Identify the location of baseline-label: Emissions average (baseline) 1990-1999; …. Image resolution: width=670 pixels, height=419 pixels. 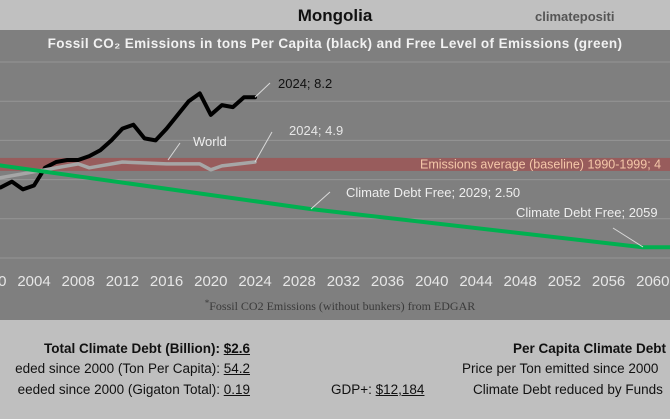
(540, 164).